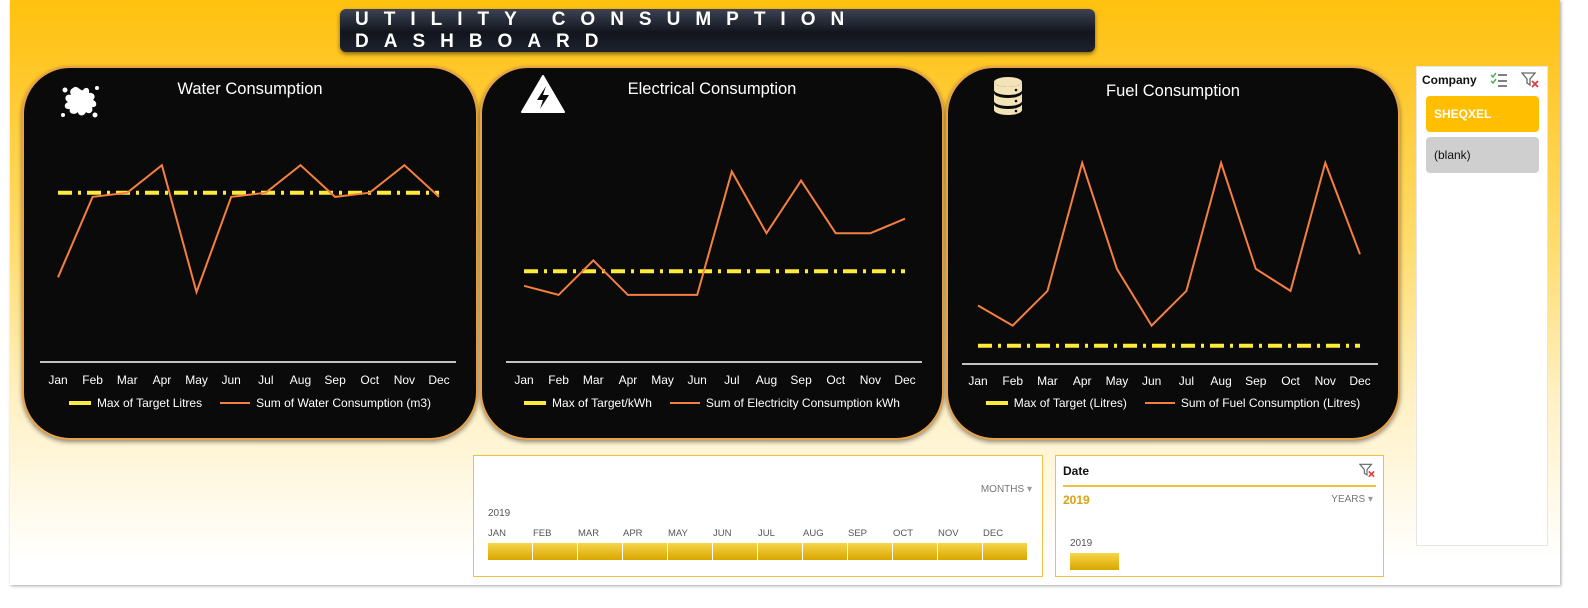 The height and width of the screenshot is (608, 1588). What do you see at coordinates (1482, 114) in the screenshot?
I see `slicer-item-sheqxel: SHEQXEL` at bounding box center [1482, 114].